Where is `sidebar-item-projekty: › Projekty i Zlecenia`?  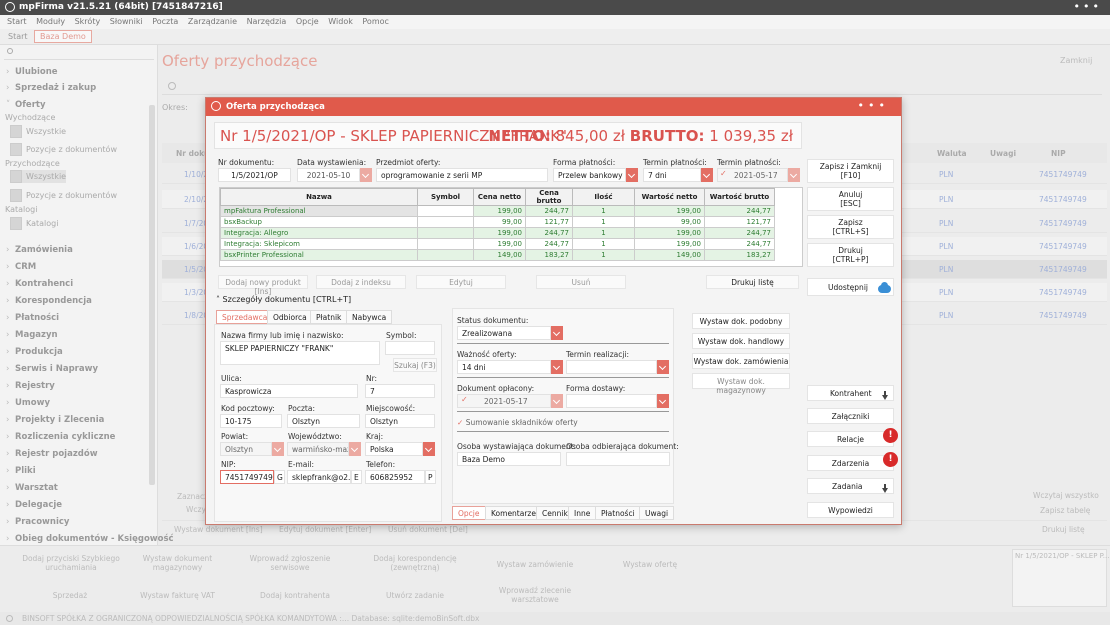
sidebar-item-projekty: › Projekty i Zlecenia is located at coordinates (55, 420).